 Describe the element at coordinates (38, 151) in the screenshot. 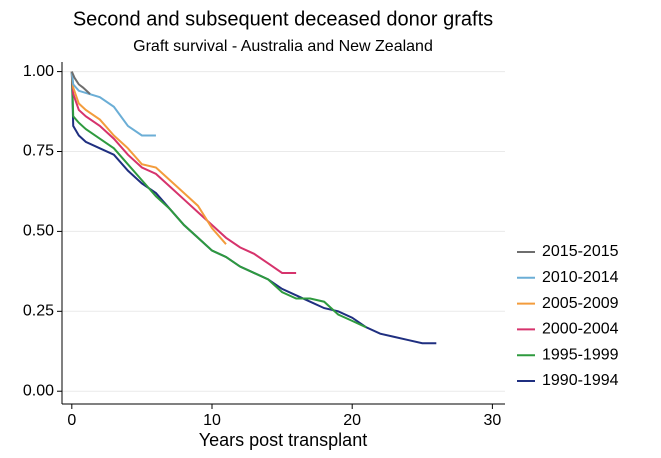

I see `y-tick-label: 0.75` at that location.